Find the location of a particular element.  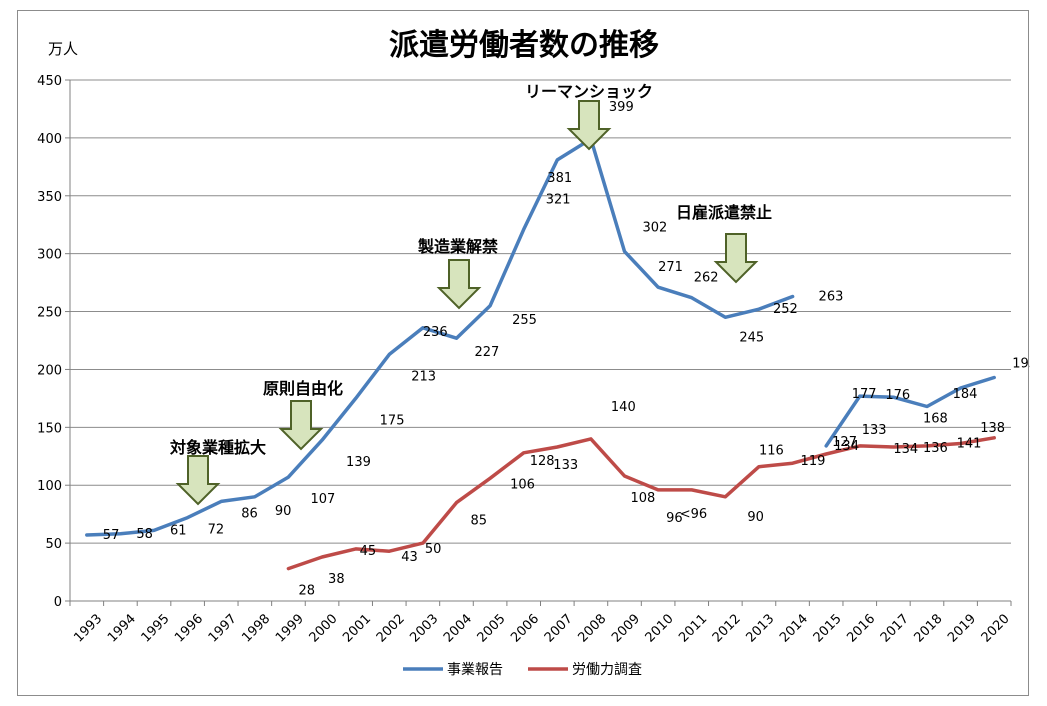

x-tick-label: 2013 is located at coordinates (760, 629).